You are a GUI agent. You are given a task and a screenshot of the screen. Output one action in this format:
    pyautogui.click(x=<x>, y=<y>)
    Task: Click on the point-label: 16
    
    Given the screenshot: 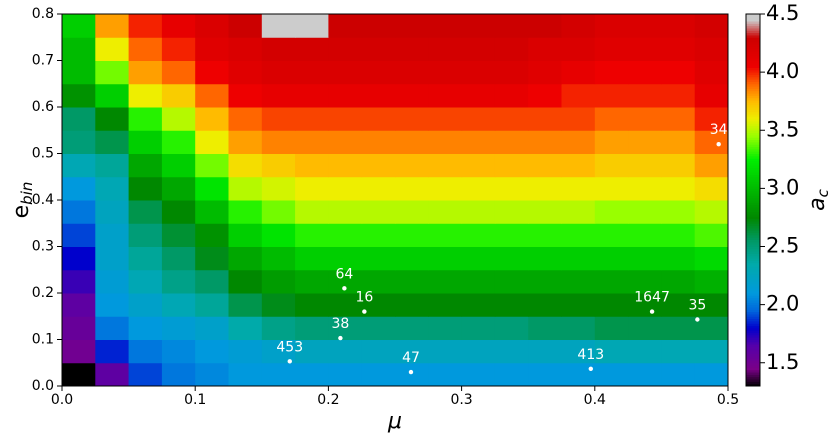 What is the action you would take?
    pyautogui.click(x=364, y=298)
    